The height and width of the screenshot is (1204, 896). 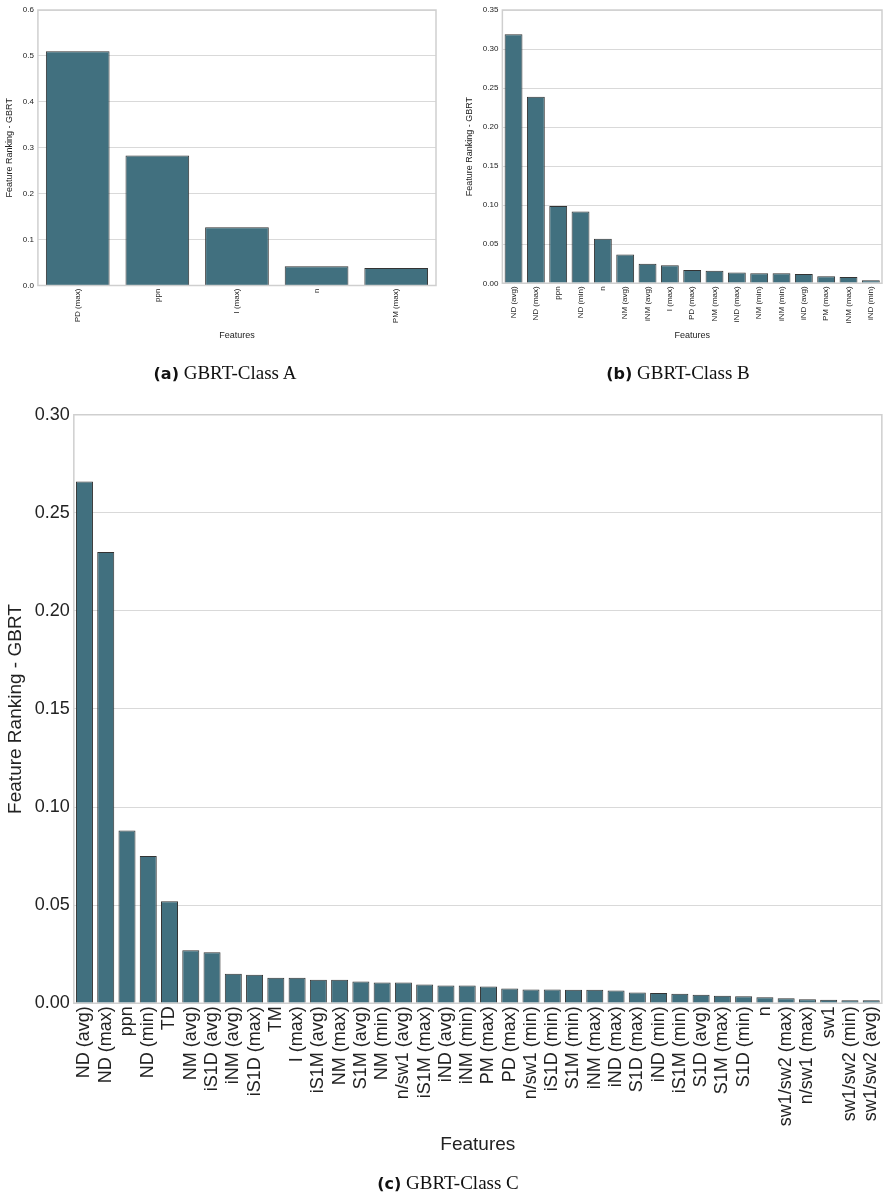 What do you see at coordinates (636, 1049) in the screenshot?
I see `x-tick-label: S1D (max)` at bounding box center [636, 1049].